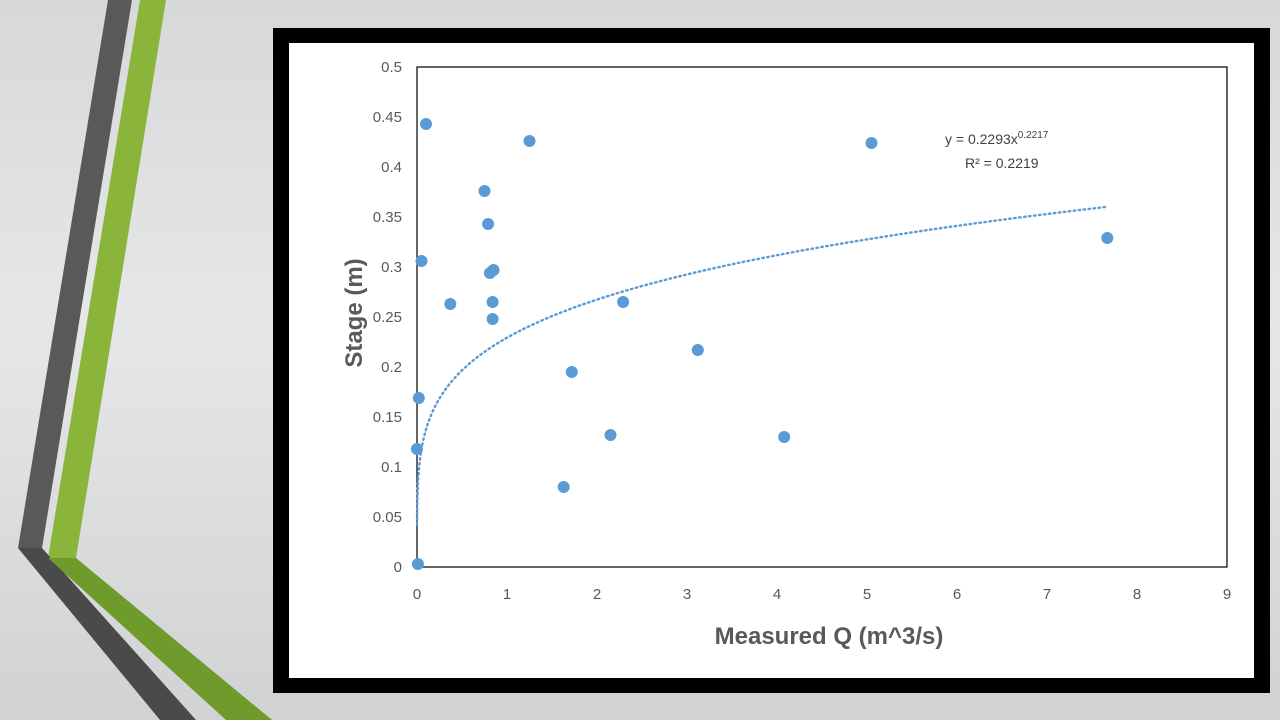  I want to click on green-accent-stripe, so click(107, 279).